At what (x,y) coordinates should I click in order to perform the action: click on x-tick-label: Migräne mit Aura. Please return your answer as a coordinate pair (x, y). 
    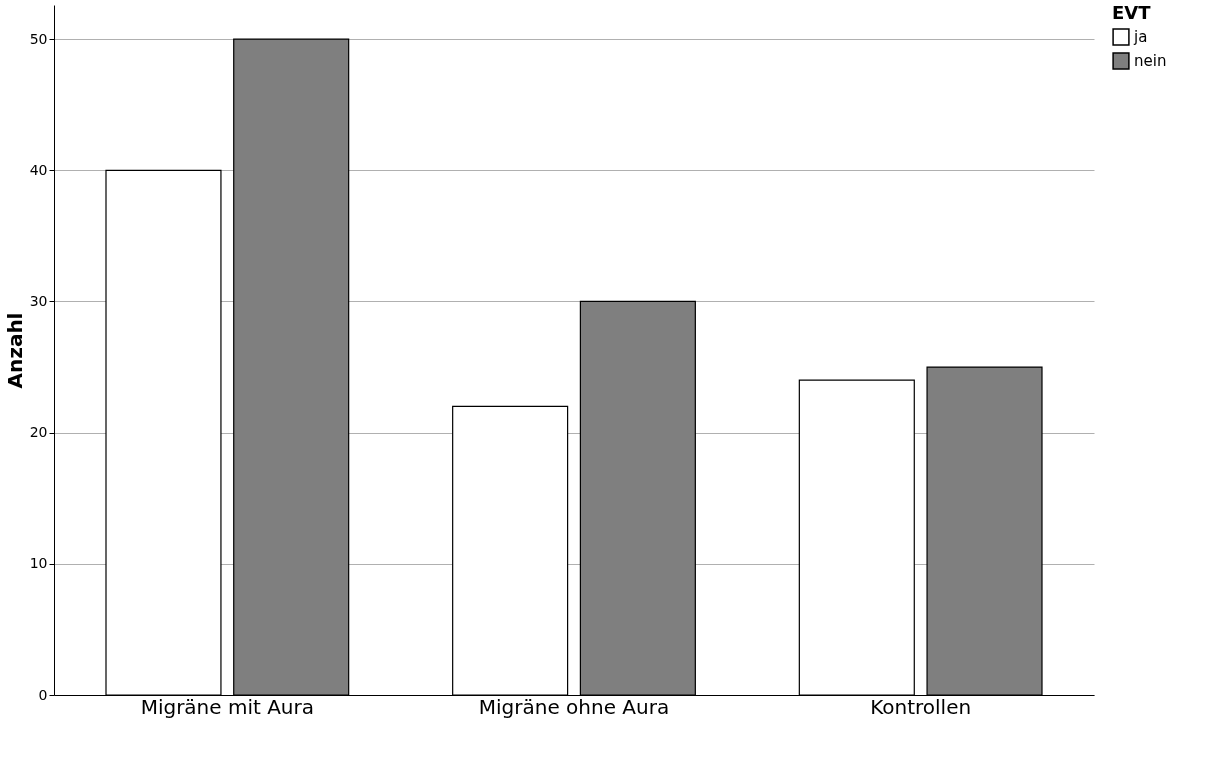
    Looking at the image, I should click on (227, 706).